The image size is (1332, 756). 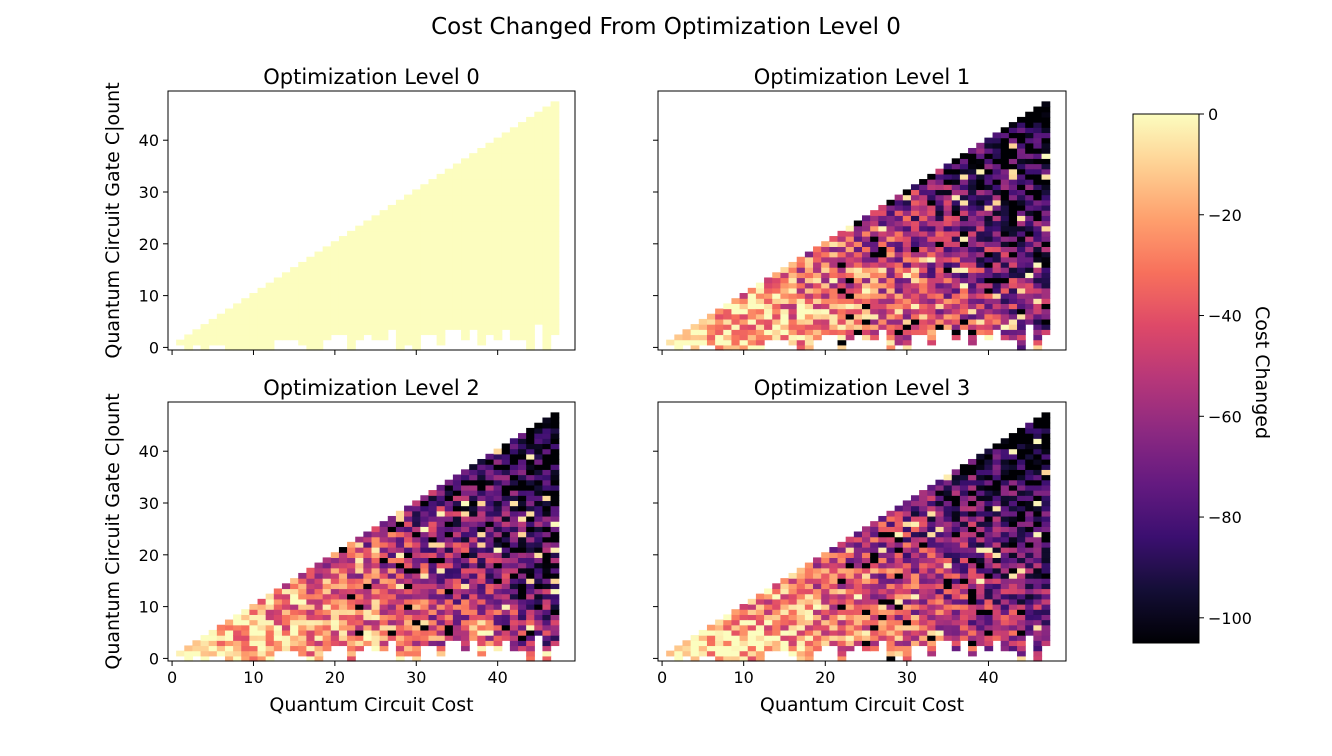 What do you see at coordinates (149, 451) in the screenshot?
I see `y-tick-label: 40` at bounding box center [149, 451].